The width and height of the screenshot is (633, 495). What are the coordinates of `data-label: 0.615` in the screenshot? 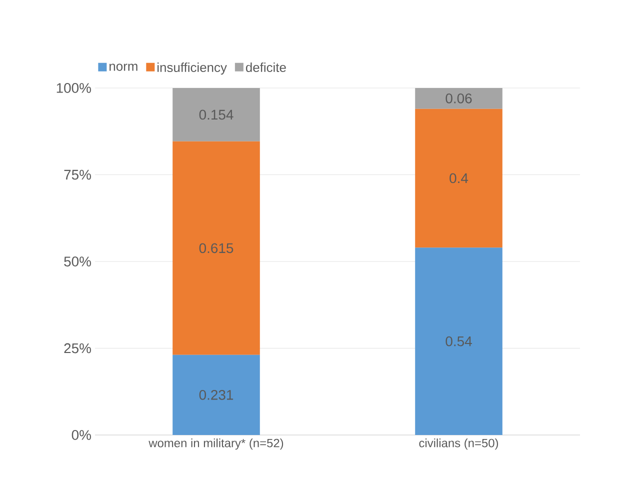 It's located at (216, 248).